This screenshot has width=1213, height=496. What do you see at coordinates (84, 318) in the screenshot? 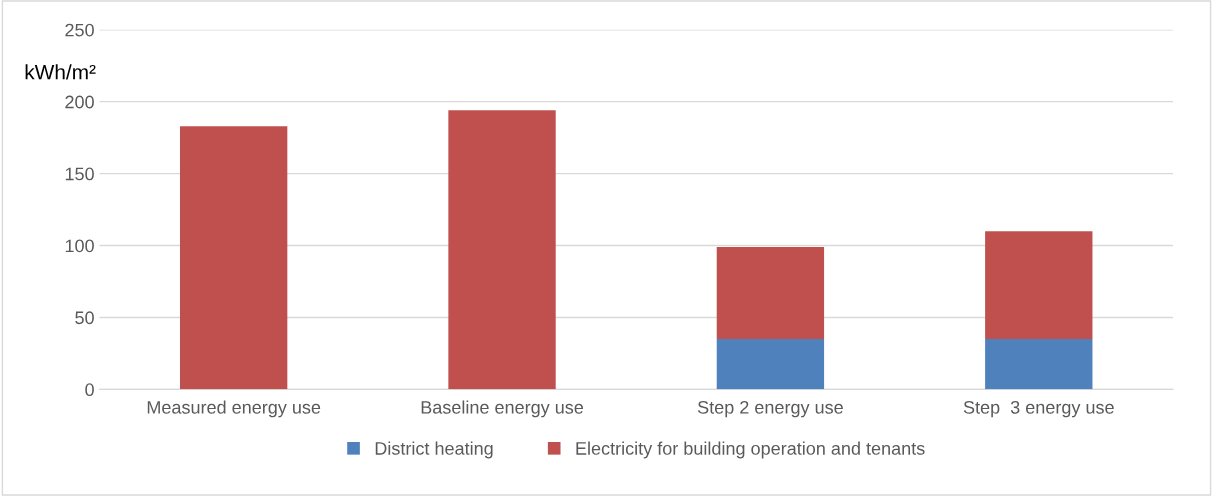
I see `y-tick-label: 50` at bounding box center [84, 318].